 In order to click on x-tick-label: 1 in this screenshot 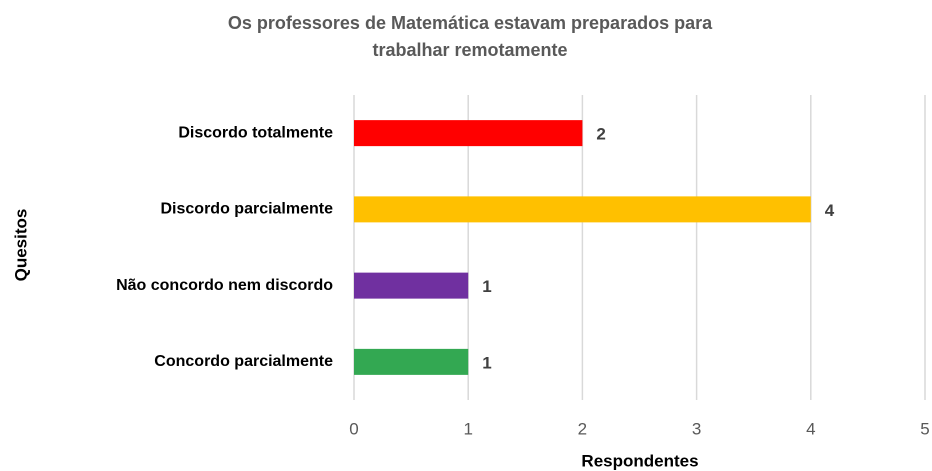, I will do `click(467, 428)`.